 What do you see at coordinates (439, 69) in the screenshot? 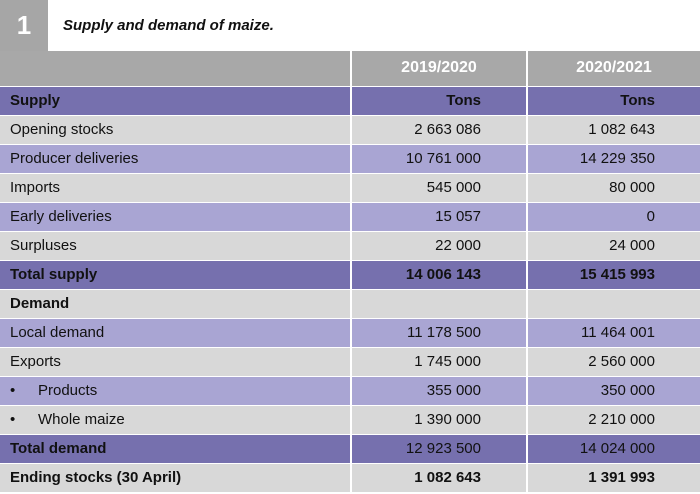
I see `column-header-2019-2020: 2019/2020` at bounding box center [439, 69].